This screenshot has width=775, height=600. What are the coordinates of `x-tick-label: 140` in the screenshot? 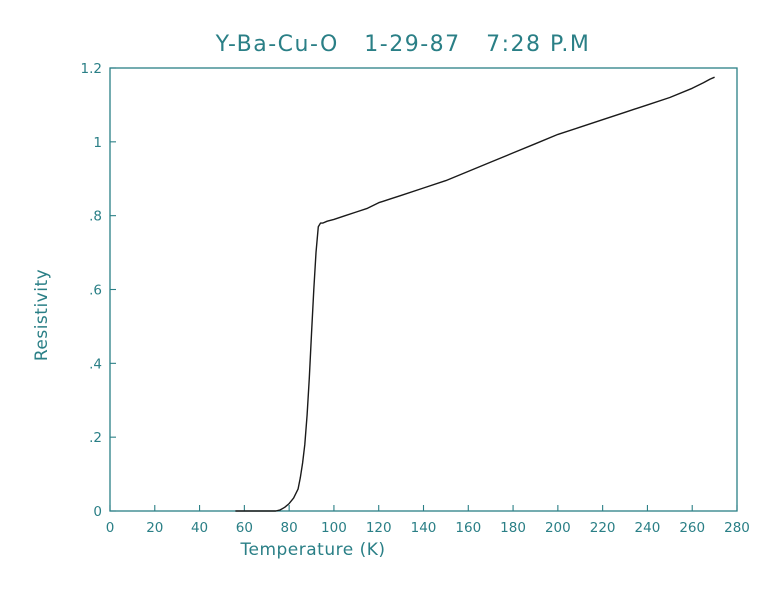 It's located at (424, 528).